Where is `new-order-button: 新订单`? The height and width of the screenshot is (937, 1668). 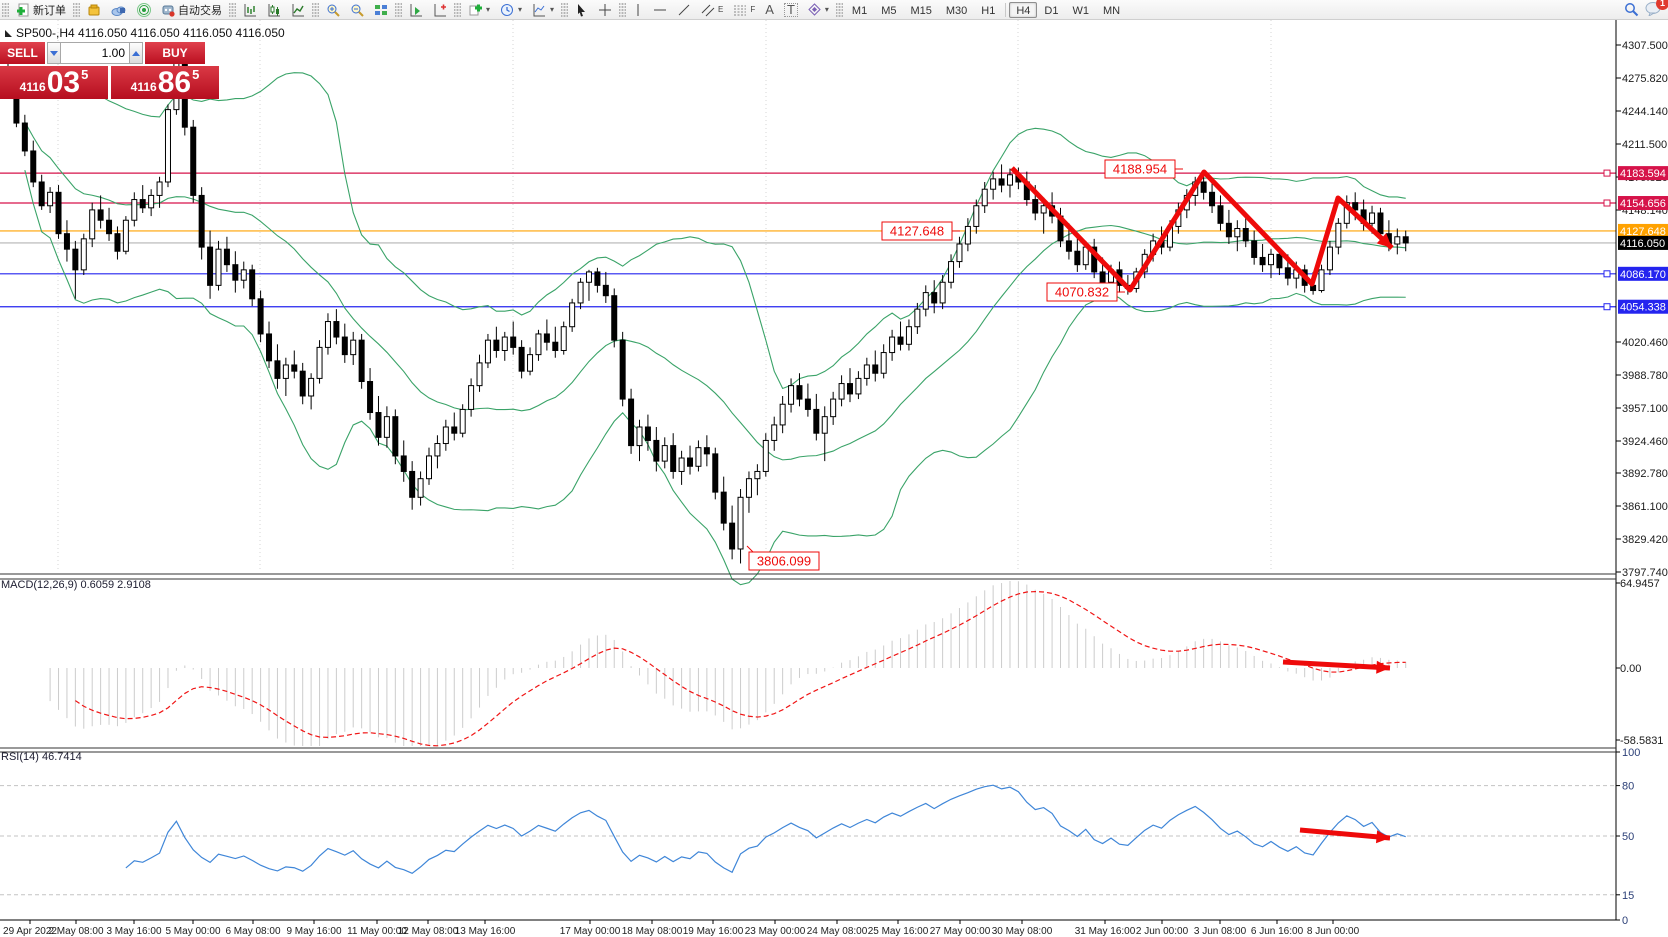
new-order-button: 新订单 is located at coordinates (41, 10).